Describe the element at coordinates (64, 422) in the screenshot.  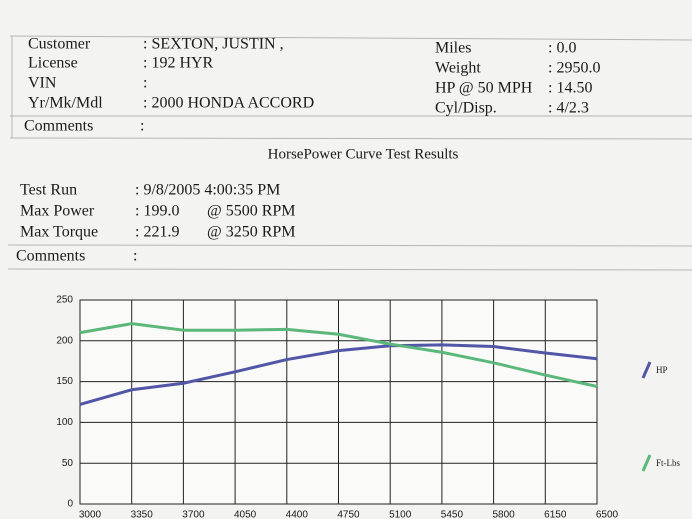
I see `y-tick-label: 100` at that location.